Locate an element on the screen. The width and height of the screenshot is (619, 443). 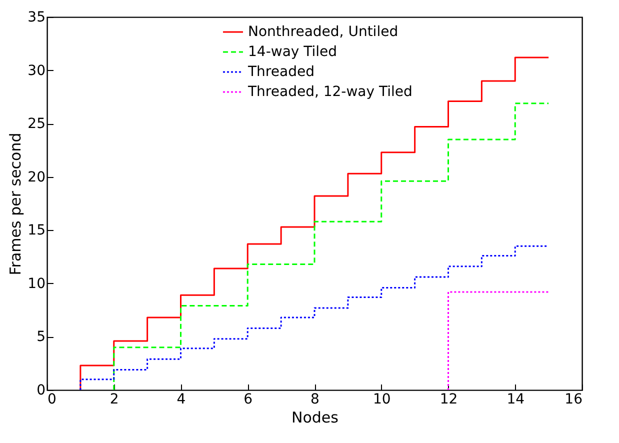
y-tick-label: 20 is located at coordinates (37, 177).